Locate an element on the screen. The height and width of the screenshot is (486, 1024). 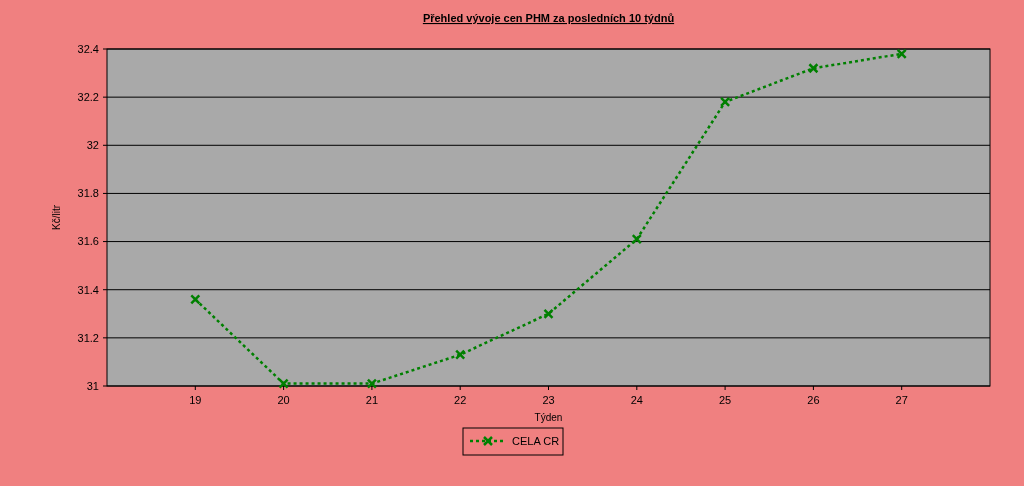
x-tick-label: 22 is located at coordinates (460, 400).